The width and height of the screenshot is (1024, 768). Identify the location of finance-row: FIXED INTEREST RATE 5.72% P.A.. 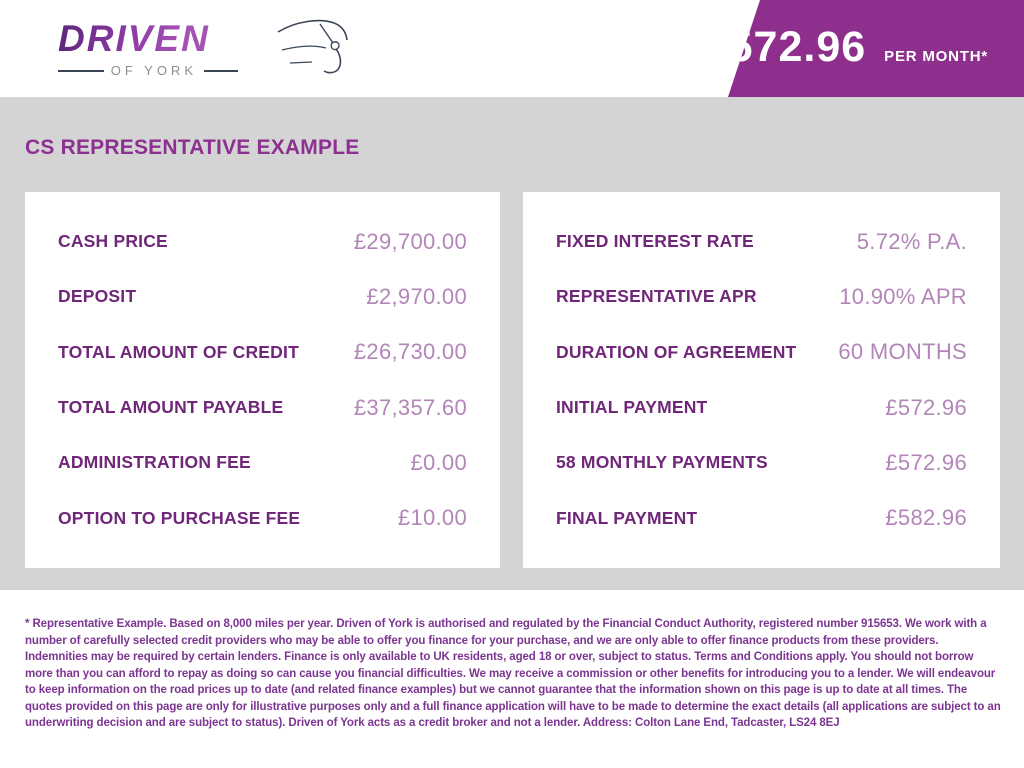
(761, 242).